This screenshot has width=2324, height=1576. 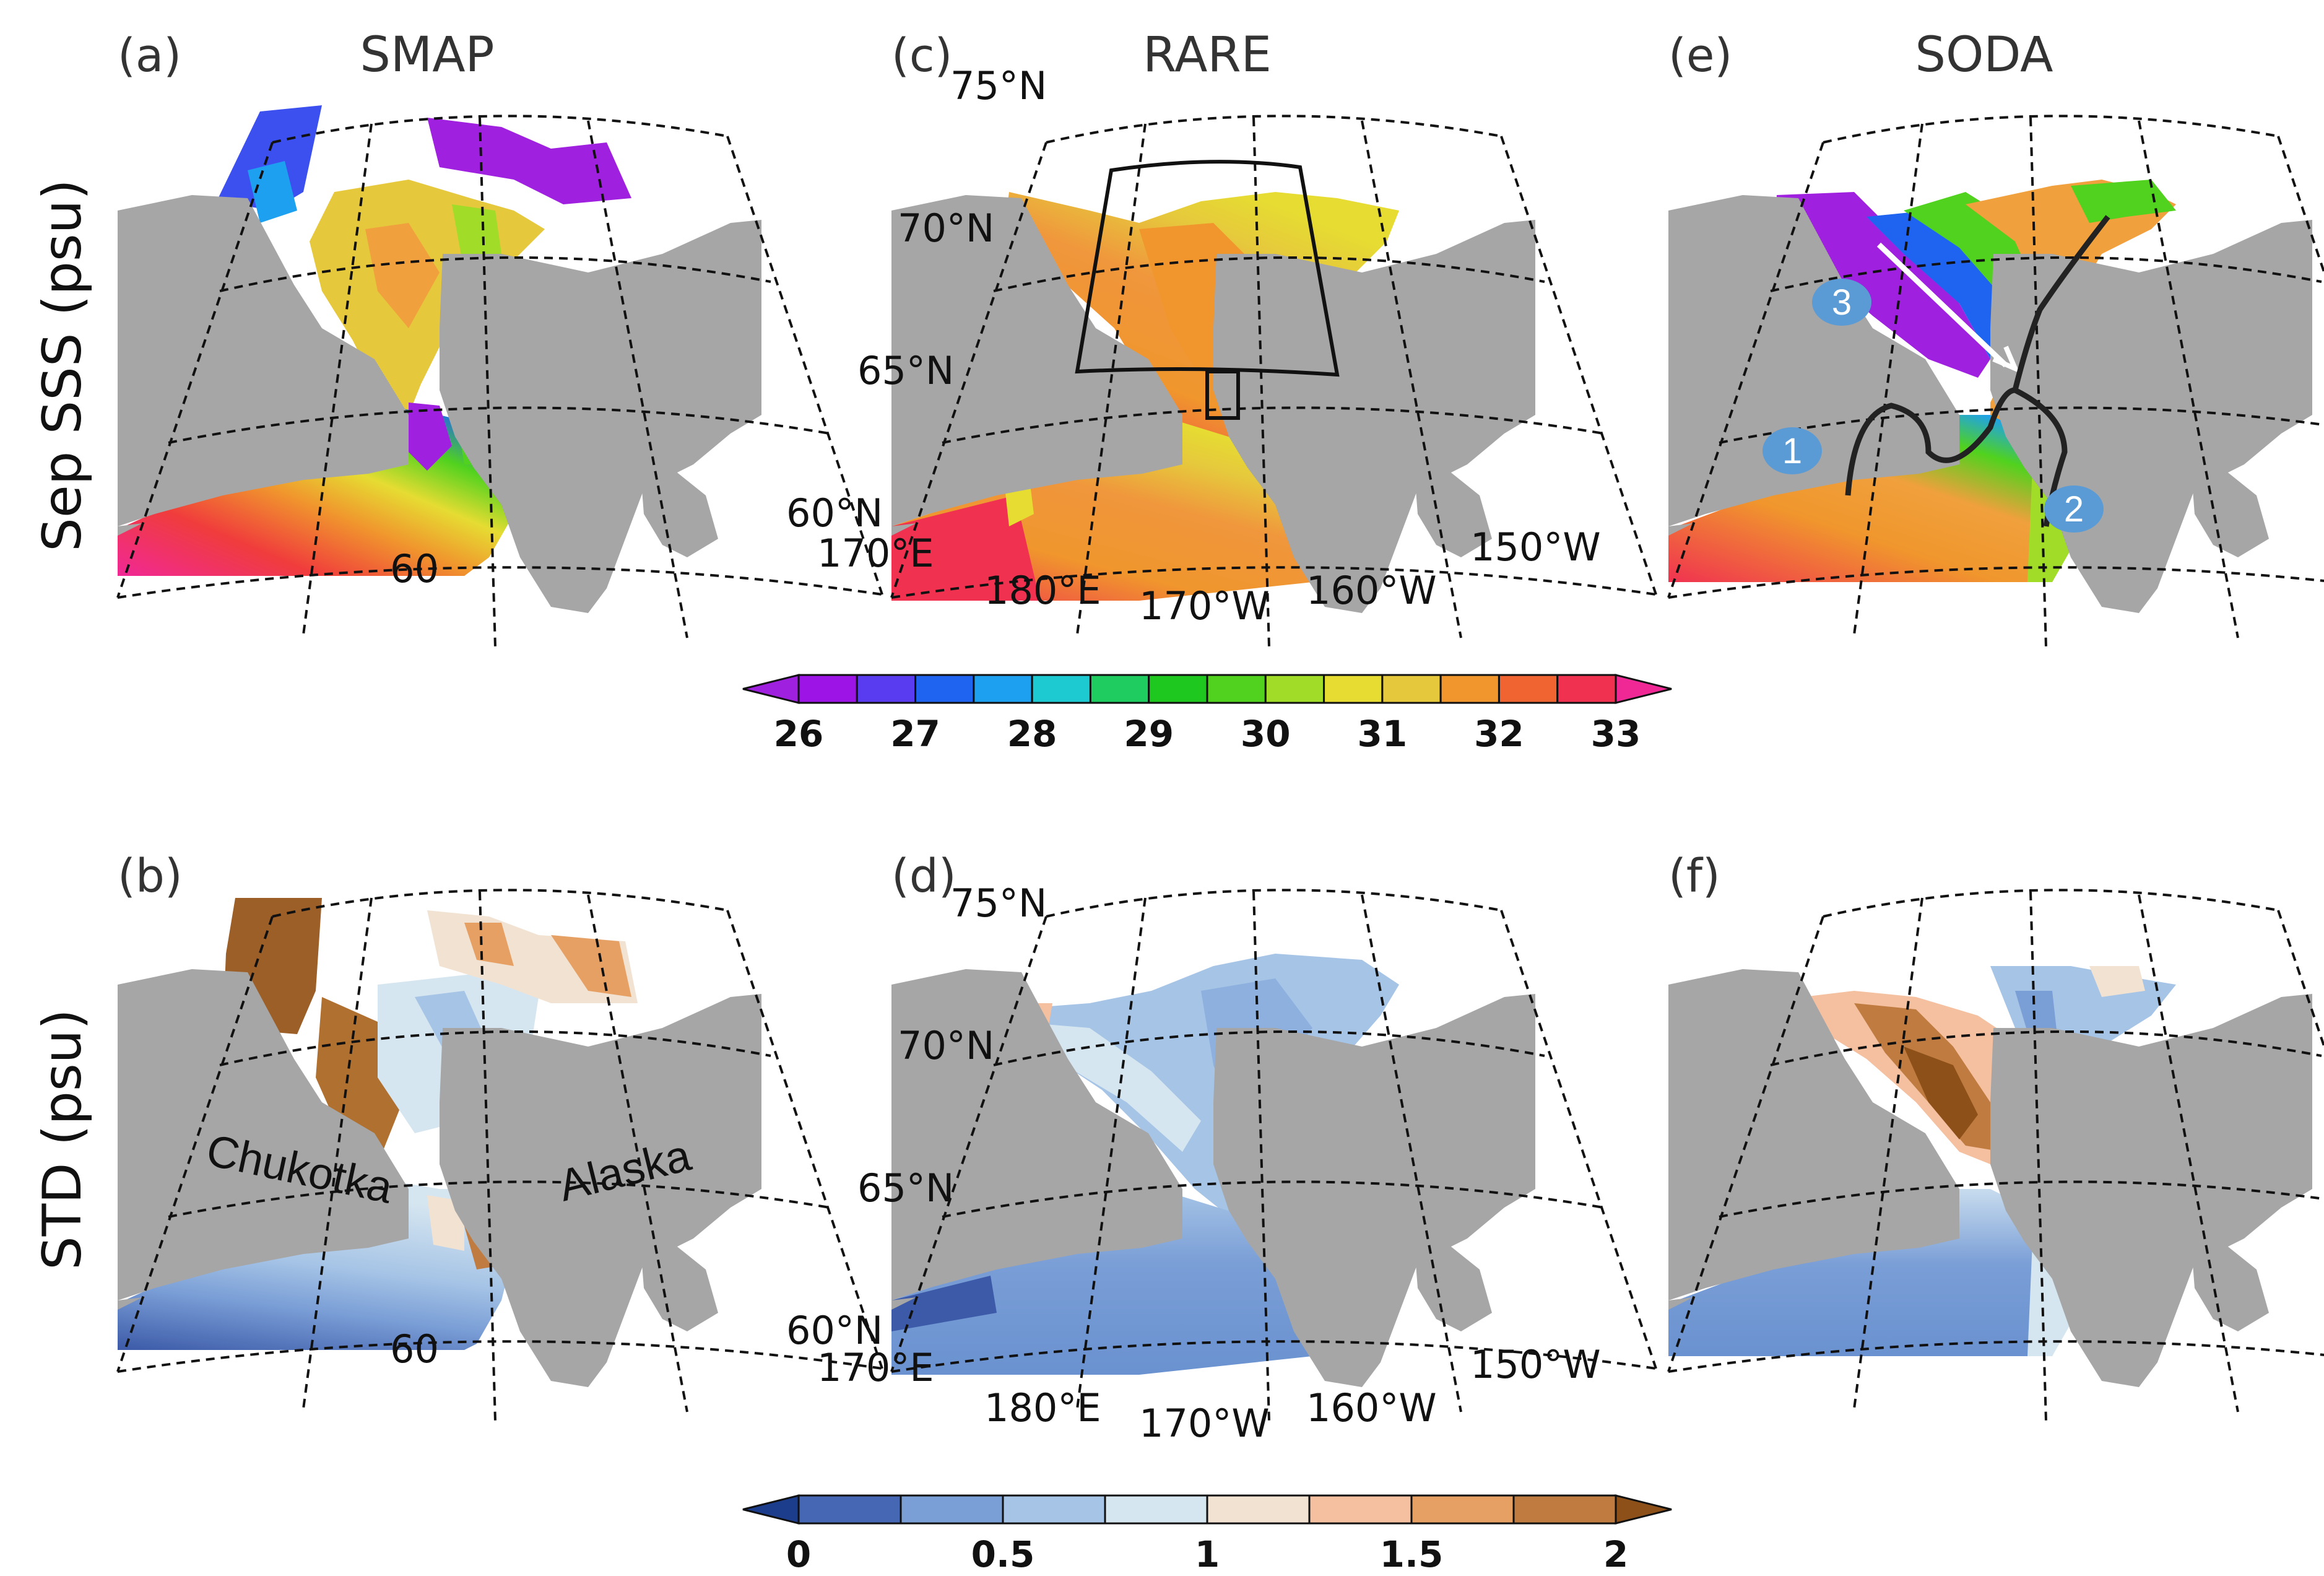 I want to click on lat-label-60-top: 60°N, so click(x=834, y=513).